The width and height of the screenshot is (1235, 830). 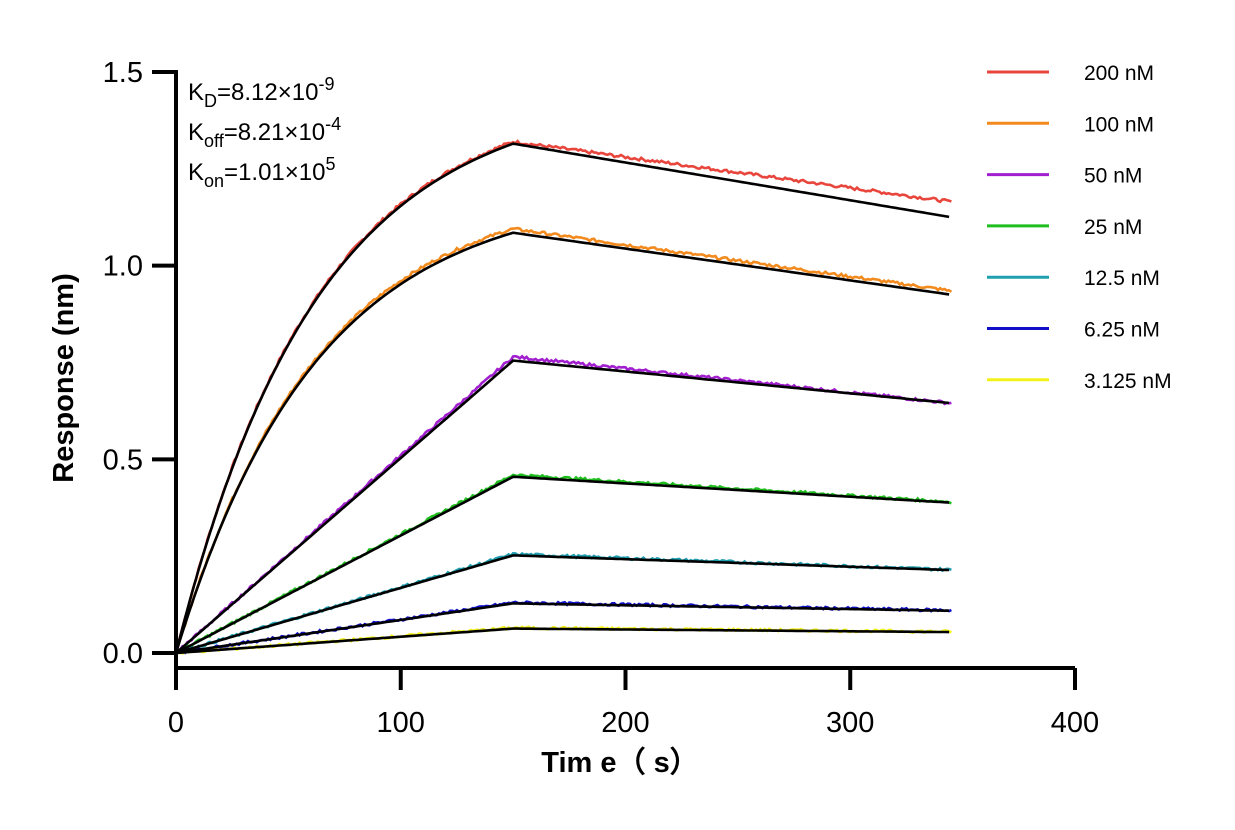 I want to click on x-tick-label-400: 400, so click(x=1075, y=723).